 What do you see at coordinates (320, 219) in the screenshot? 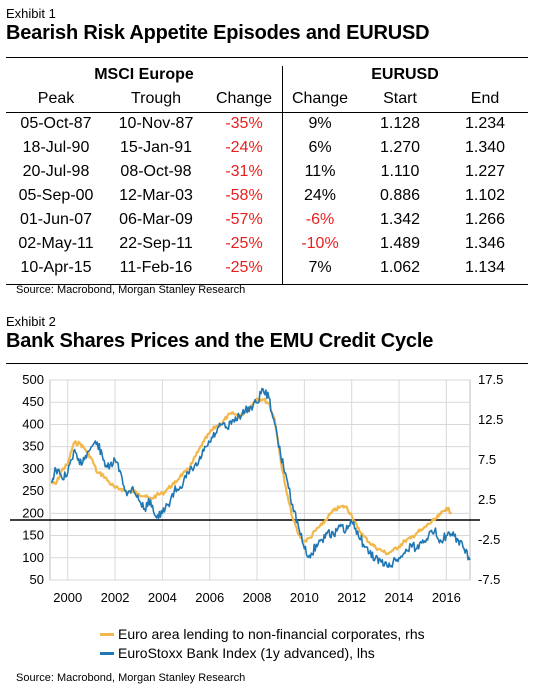
I see `cell-eurusd-change: -6%` at bounding box center [320, 219].